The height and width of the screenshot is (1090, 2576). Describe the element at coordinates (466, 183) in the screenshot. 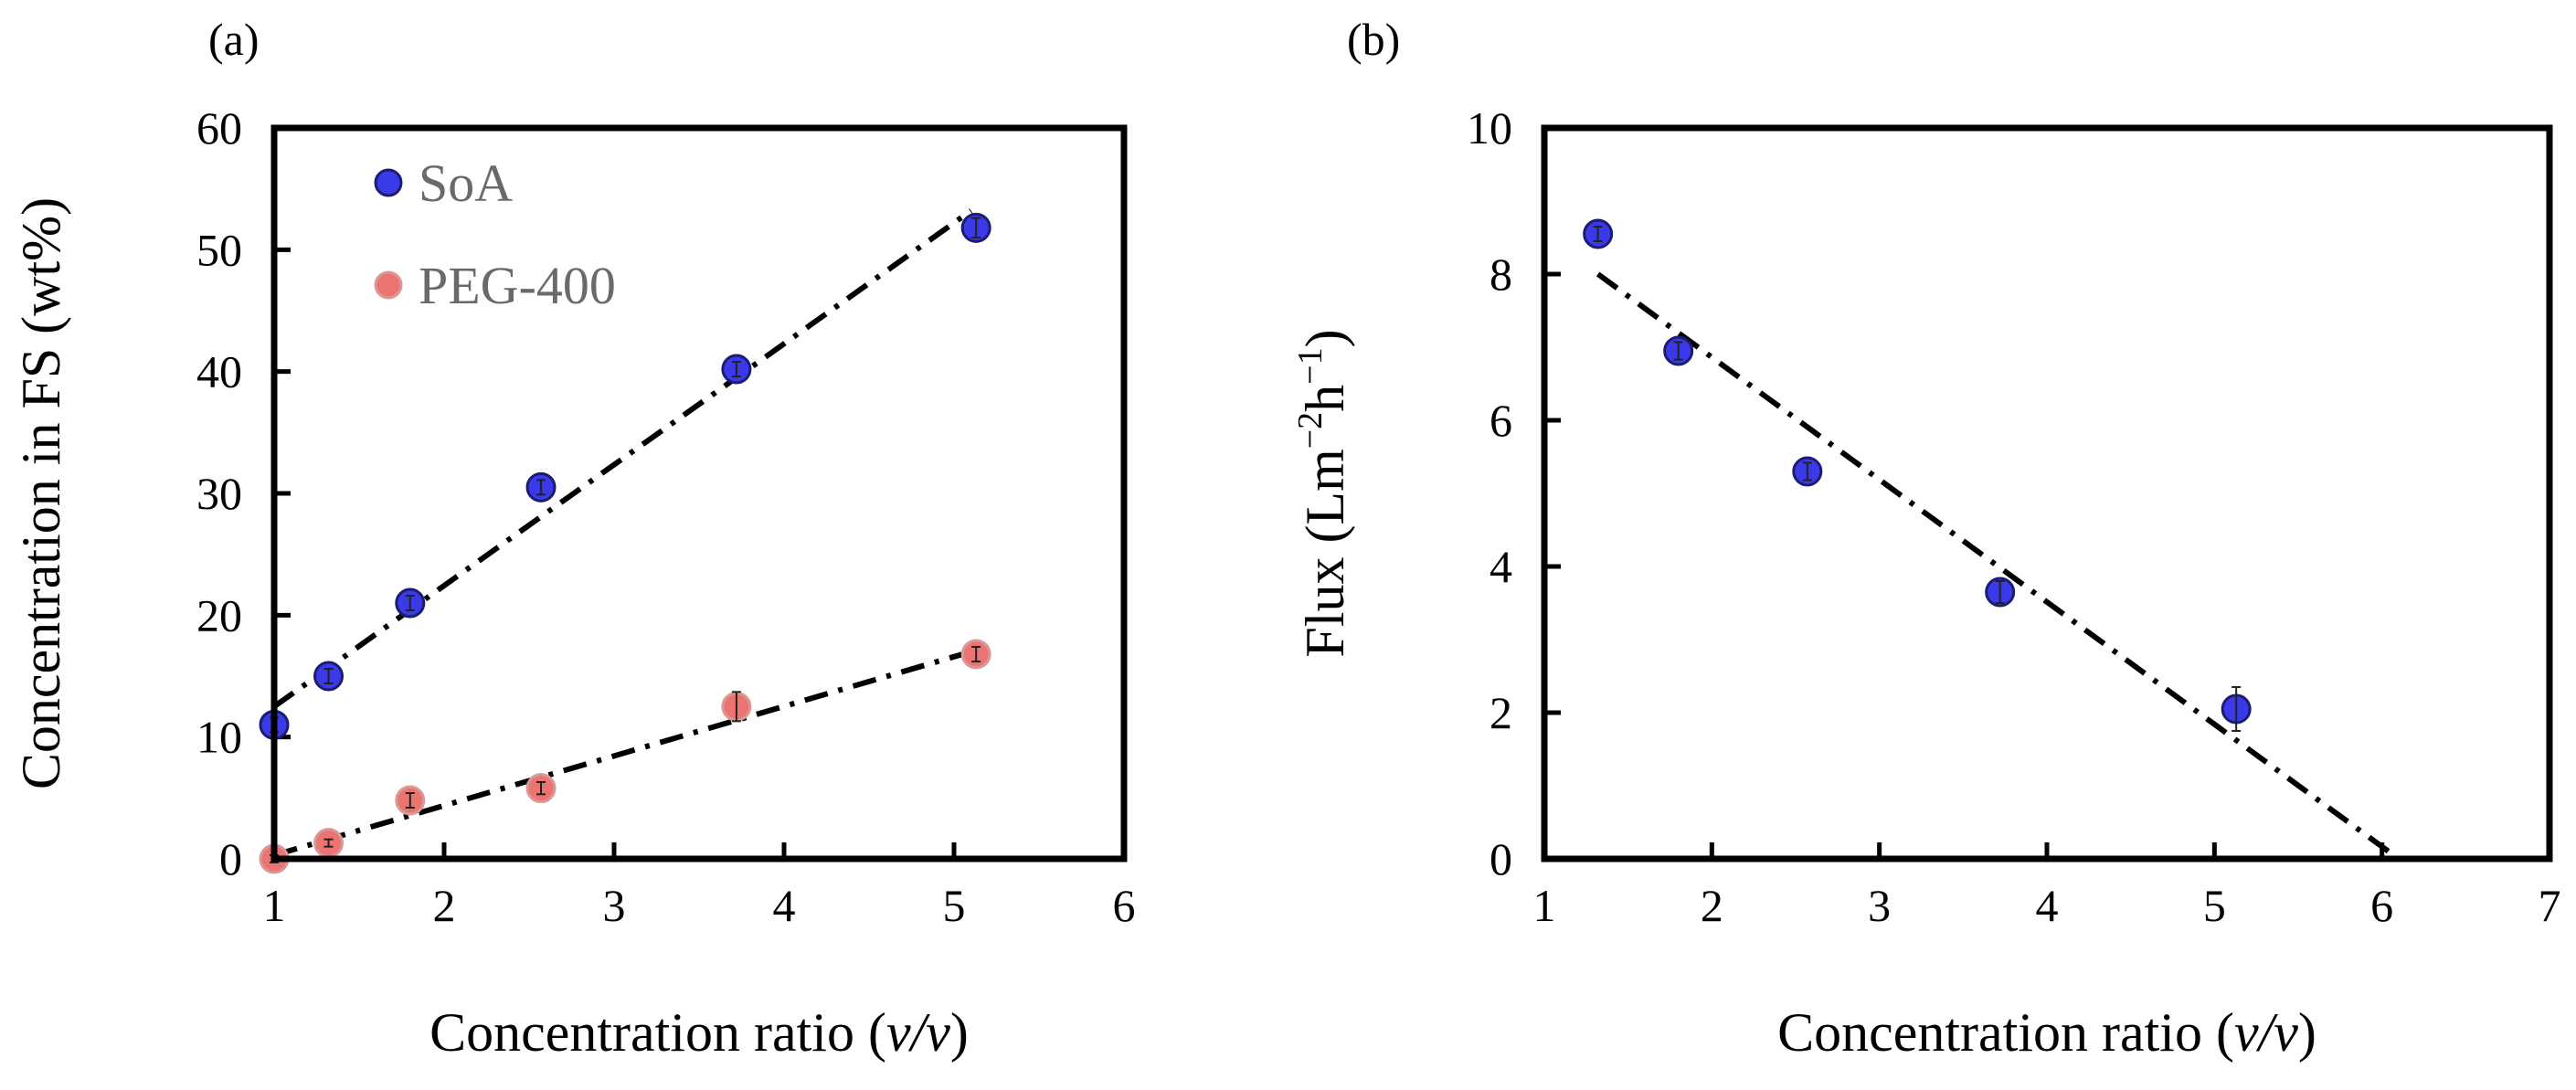

I see `legend-soa-label: SoA` at that location.